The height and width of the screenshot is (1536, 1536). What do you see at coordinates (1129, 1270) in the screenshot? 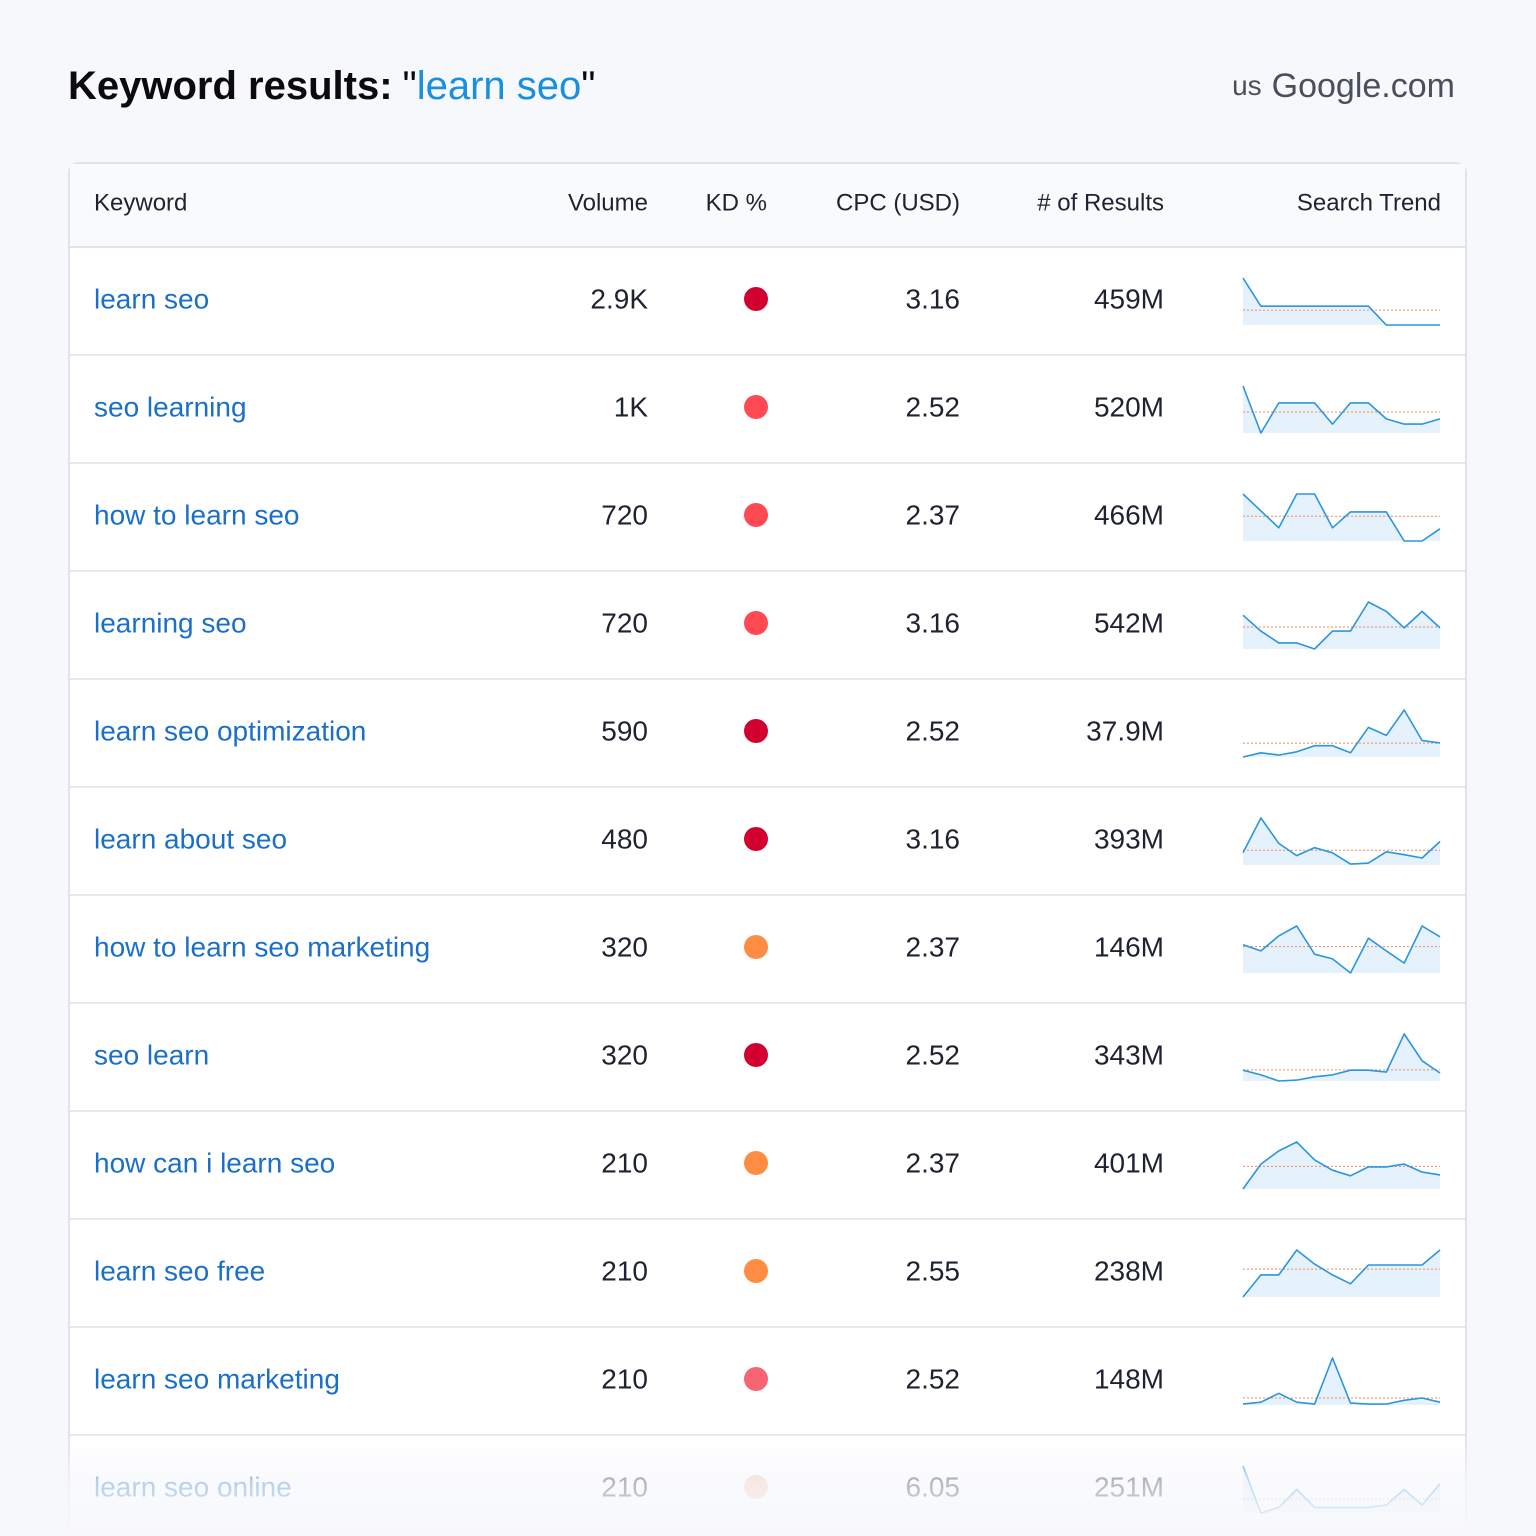
I see `results-count: 238M` at bounding box center [1129, 1270].